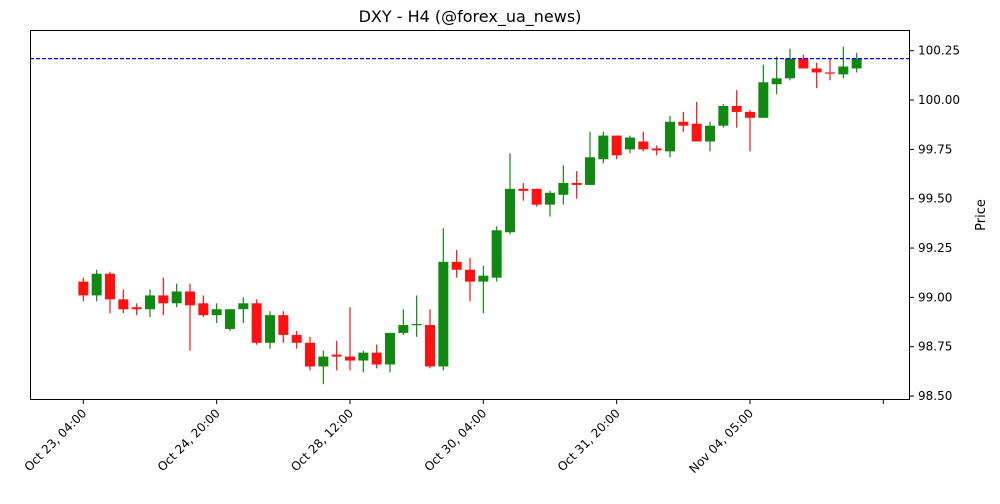  I want to click on y-tick-label: 99.00, so click(935, 297).